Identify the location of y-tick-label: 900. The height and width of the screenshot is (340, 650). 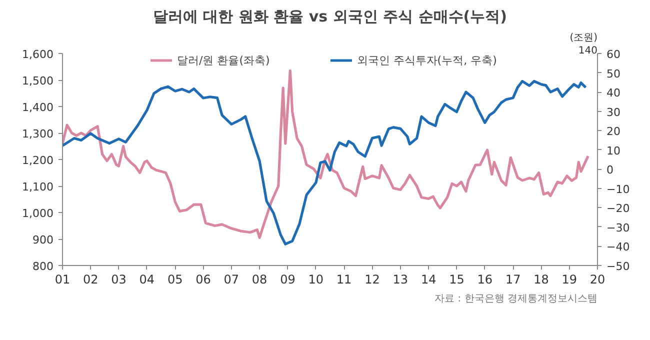
(43, 240).